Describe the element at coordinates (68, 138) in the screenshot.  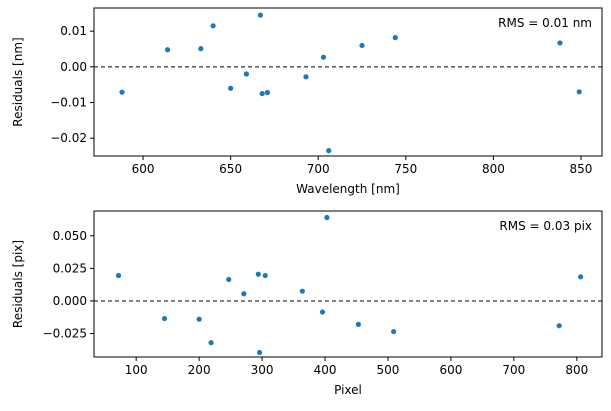
I see `wavelength-y-tick-label: −0.02` at that location.